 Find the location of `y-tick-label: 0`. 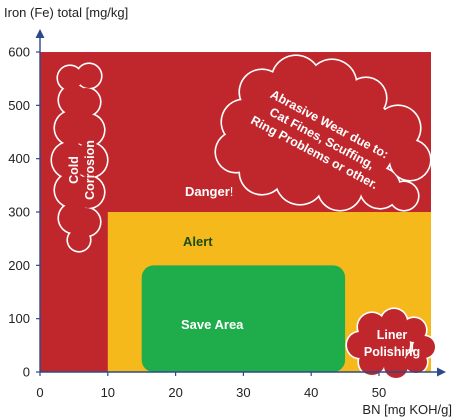

y-tick-label: 0 is located at coordinates (26, 372).